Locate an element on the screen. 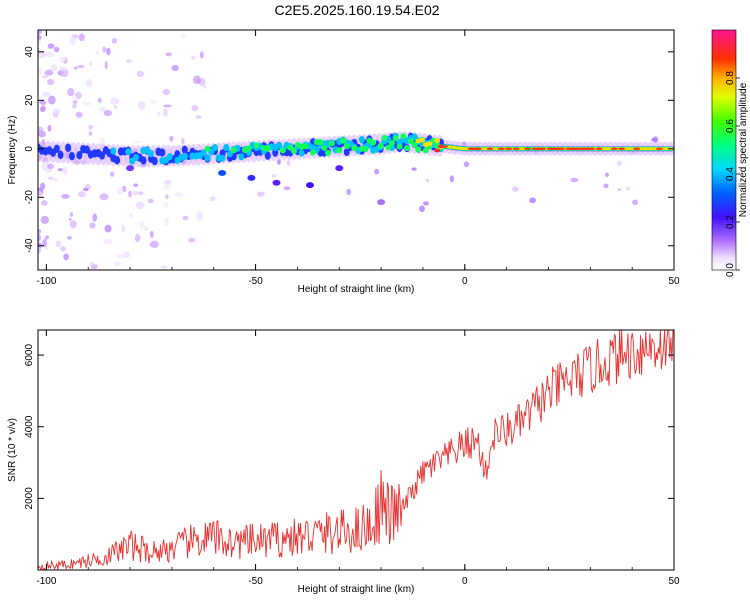  snr-x-tick-label: 0 is located at coordinates (465, 581).